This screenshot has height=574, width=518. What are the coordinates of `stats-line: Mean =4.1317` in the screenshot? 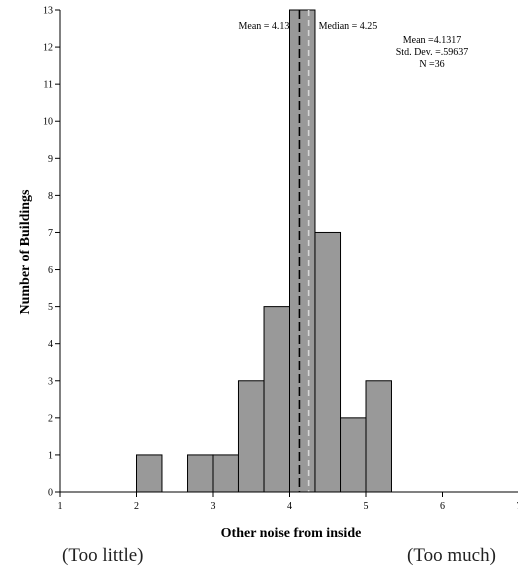 It's located at (432, 40).